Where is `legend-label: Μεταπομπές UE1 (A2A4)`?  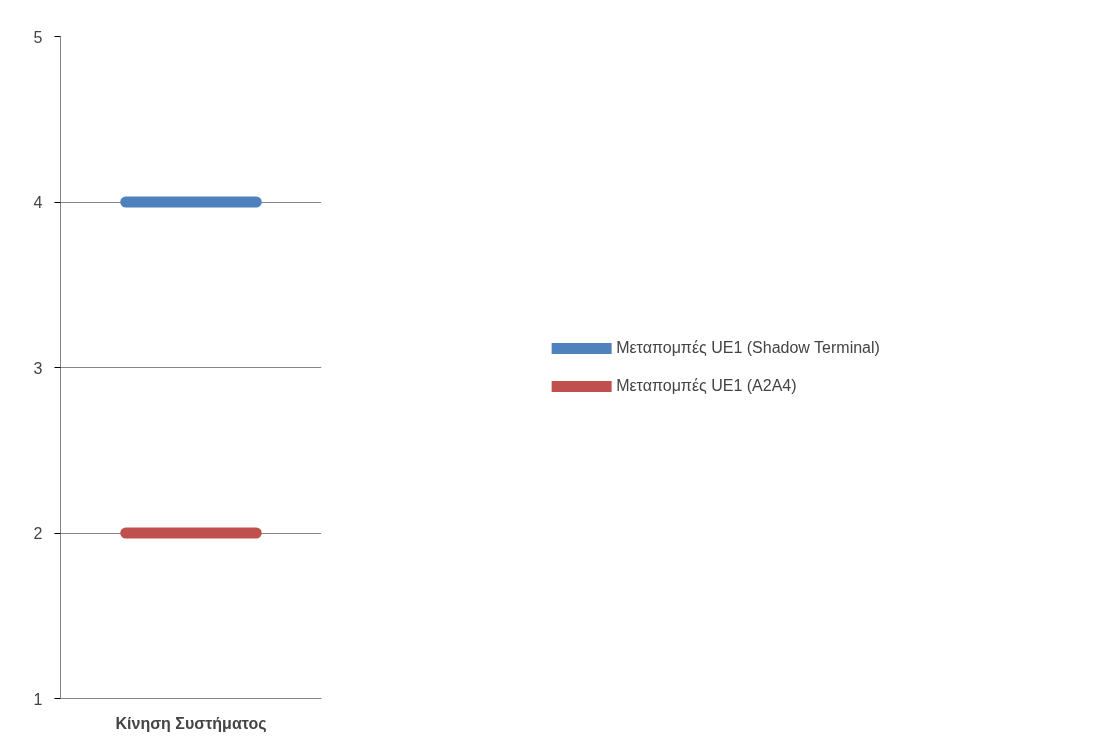 legend-label: Μεταπομπές UE1 (A2A4) is located at coordinates (706, 386).